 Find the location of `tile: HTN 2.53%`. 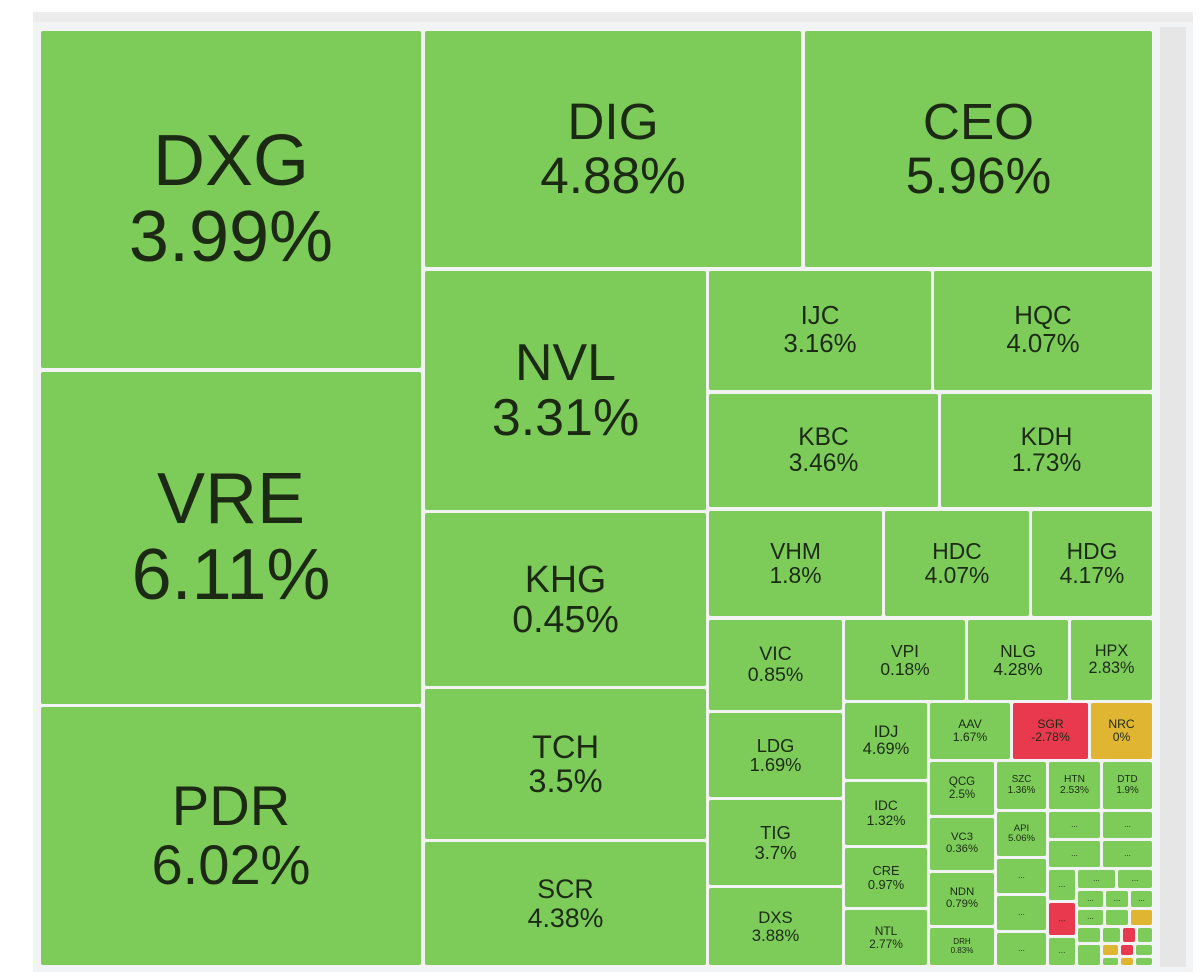

tile: HTN 2.53% is located at coordinates (1074, 785).